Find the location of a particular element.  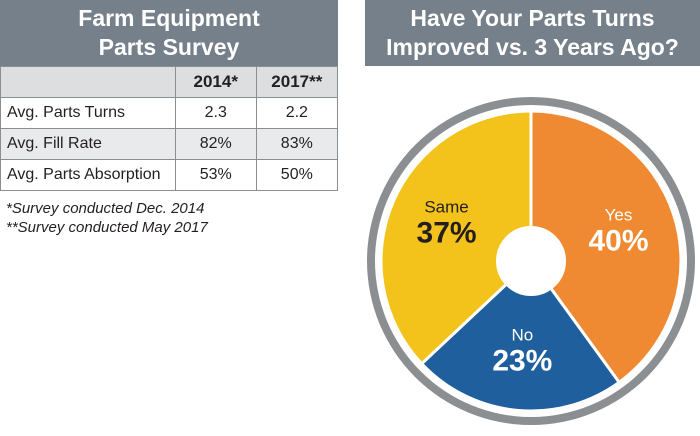

pie-slice-same is located at coordinates (456, 237).